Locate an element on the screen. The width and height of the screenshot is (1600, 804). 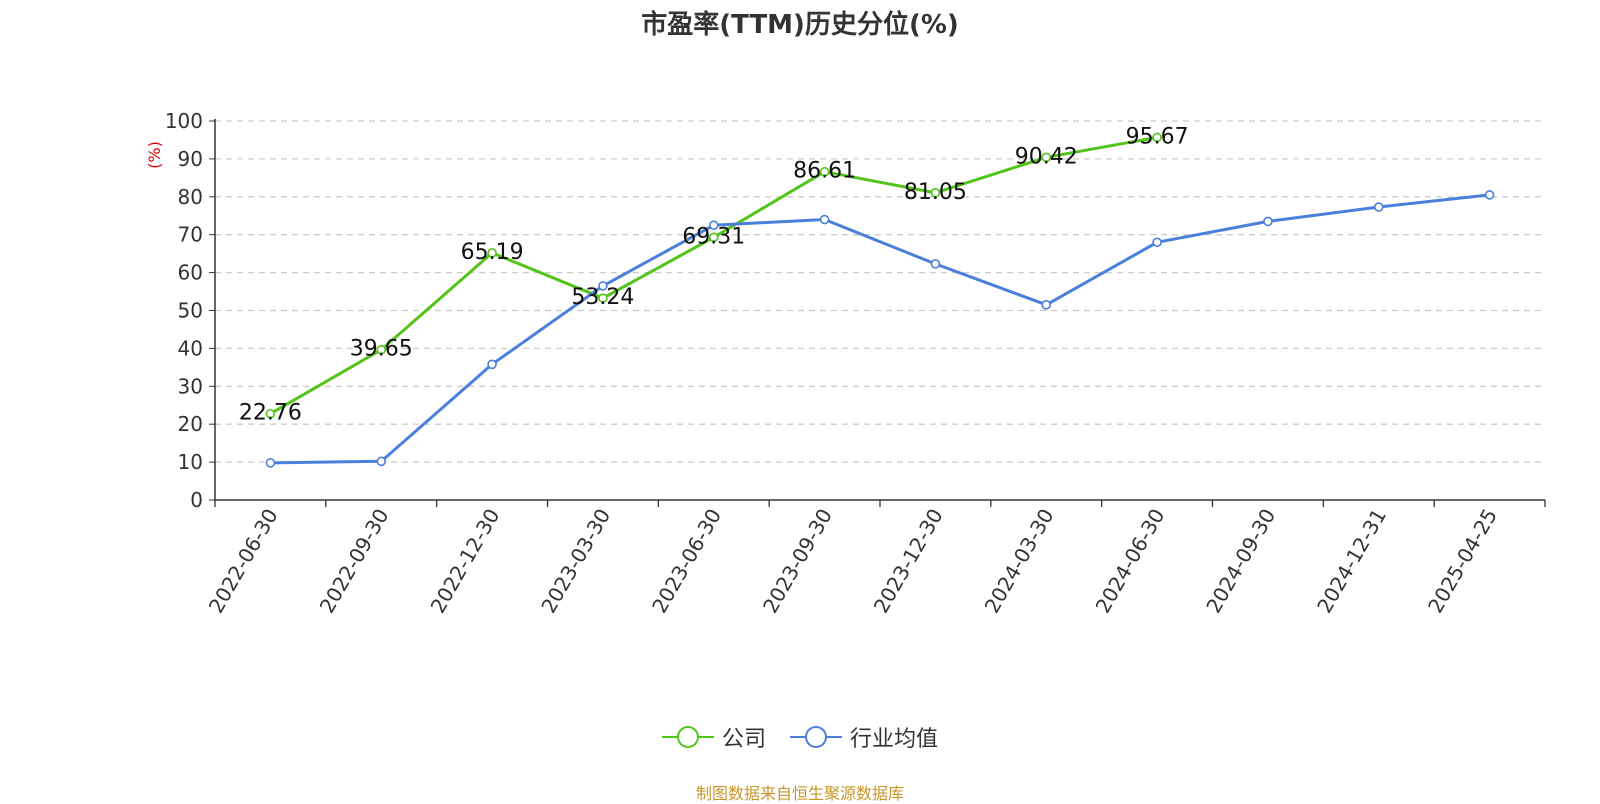
y-tick-label: 80 is located at coordinates (190, 197).